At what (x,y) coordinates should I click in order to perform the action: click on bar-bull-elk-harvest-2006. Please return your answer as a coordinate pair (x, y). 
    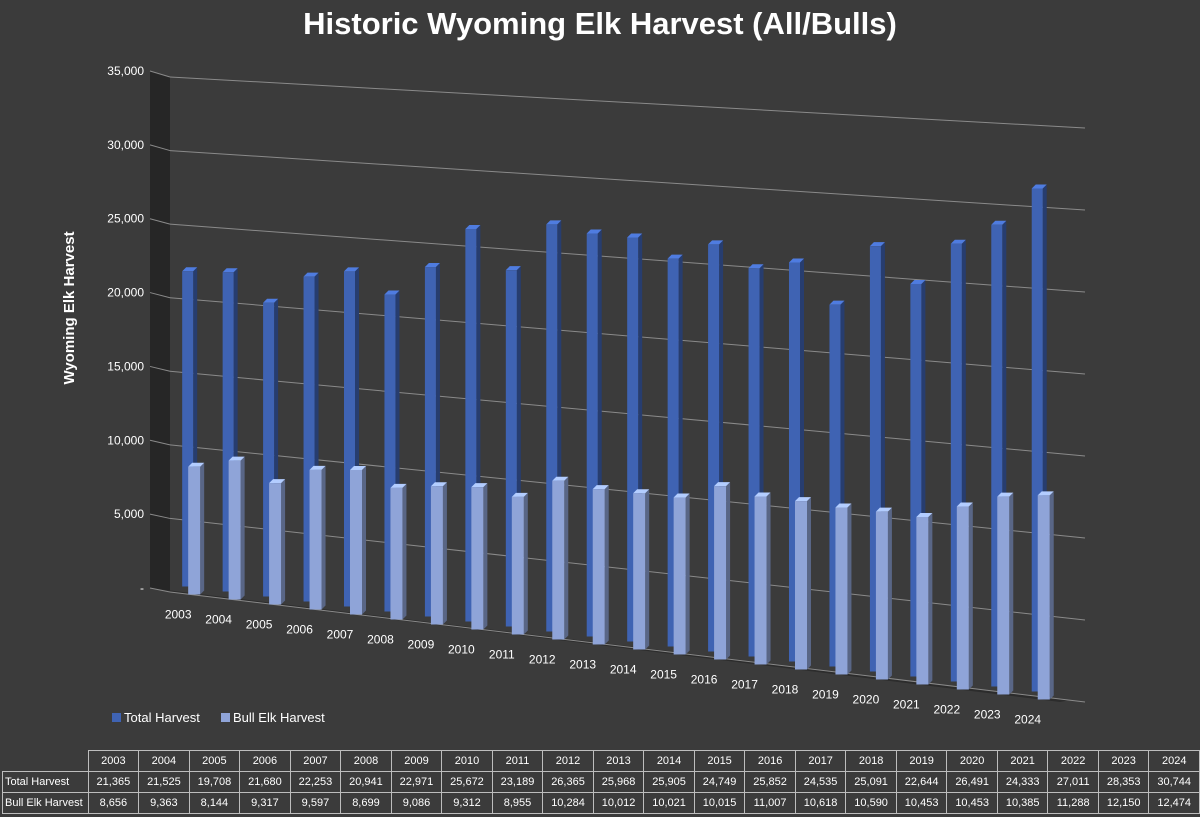
    Looking at the image, I should click on (317, 537).